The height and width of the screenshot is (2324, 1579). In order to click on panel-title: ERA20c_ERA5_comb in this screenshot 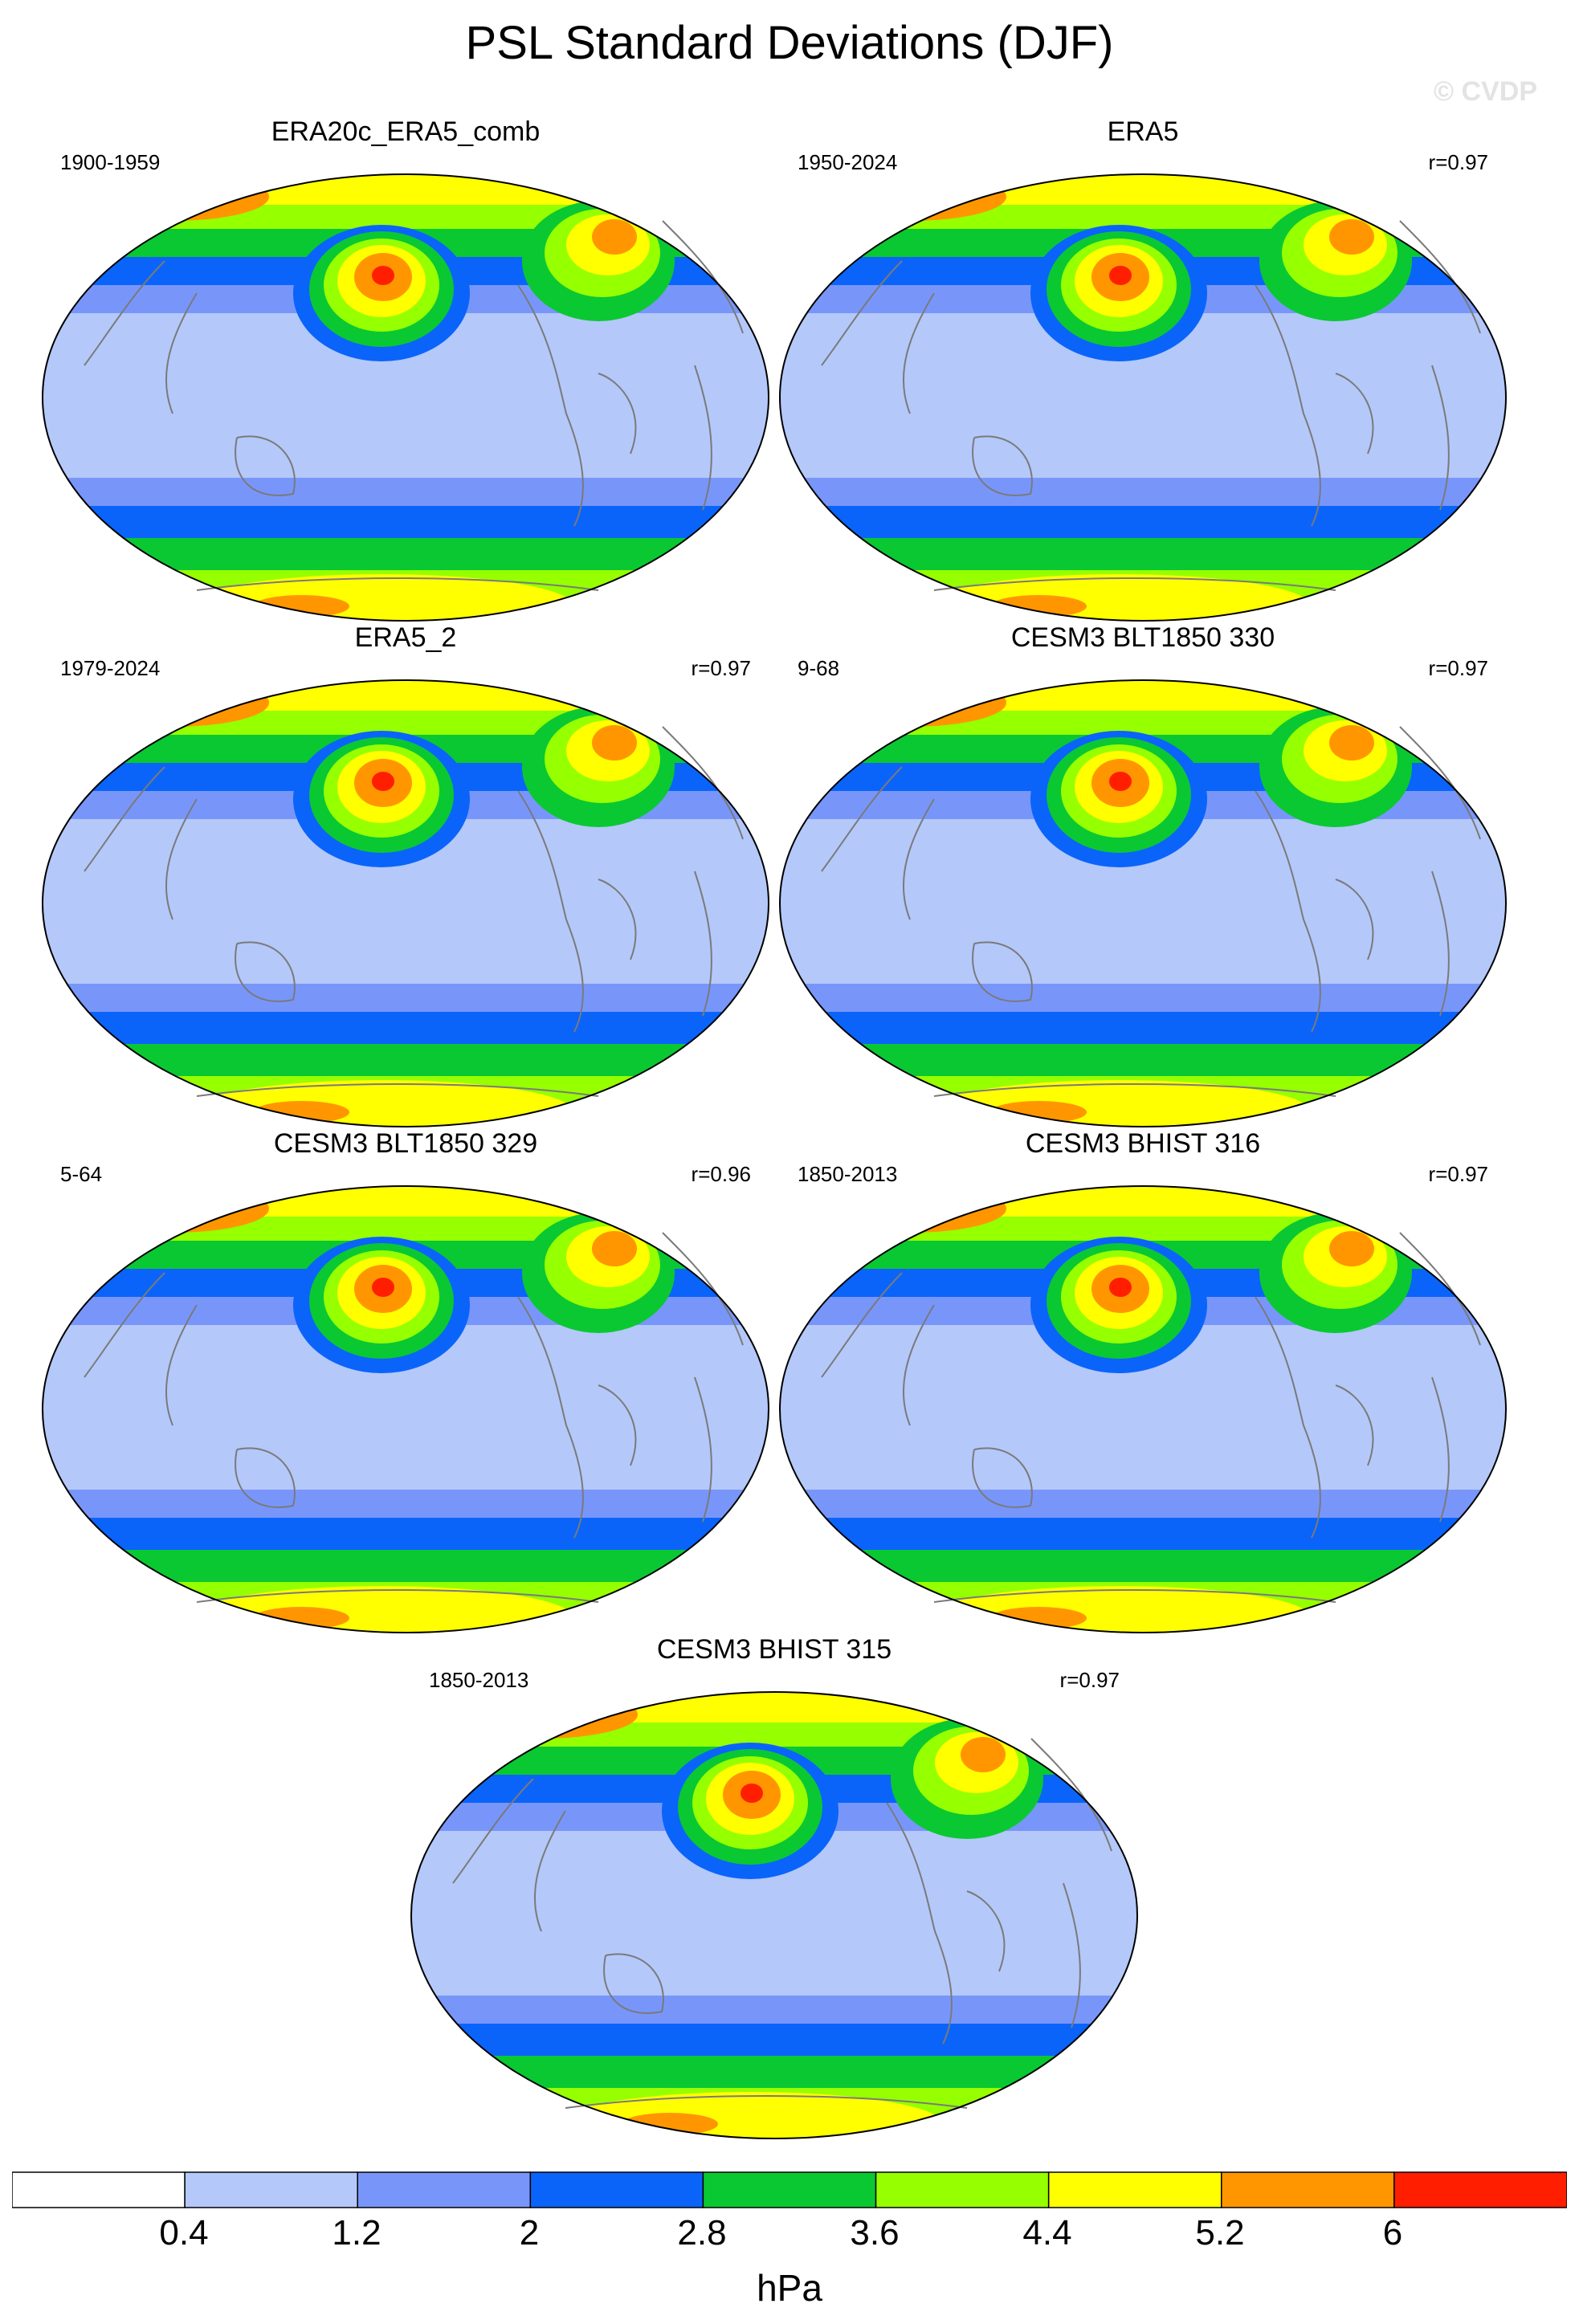, I will do `click(406, 131)`.